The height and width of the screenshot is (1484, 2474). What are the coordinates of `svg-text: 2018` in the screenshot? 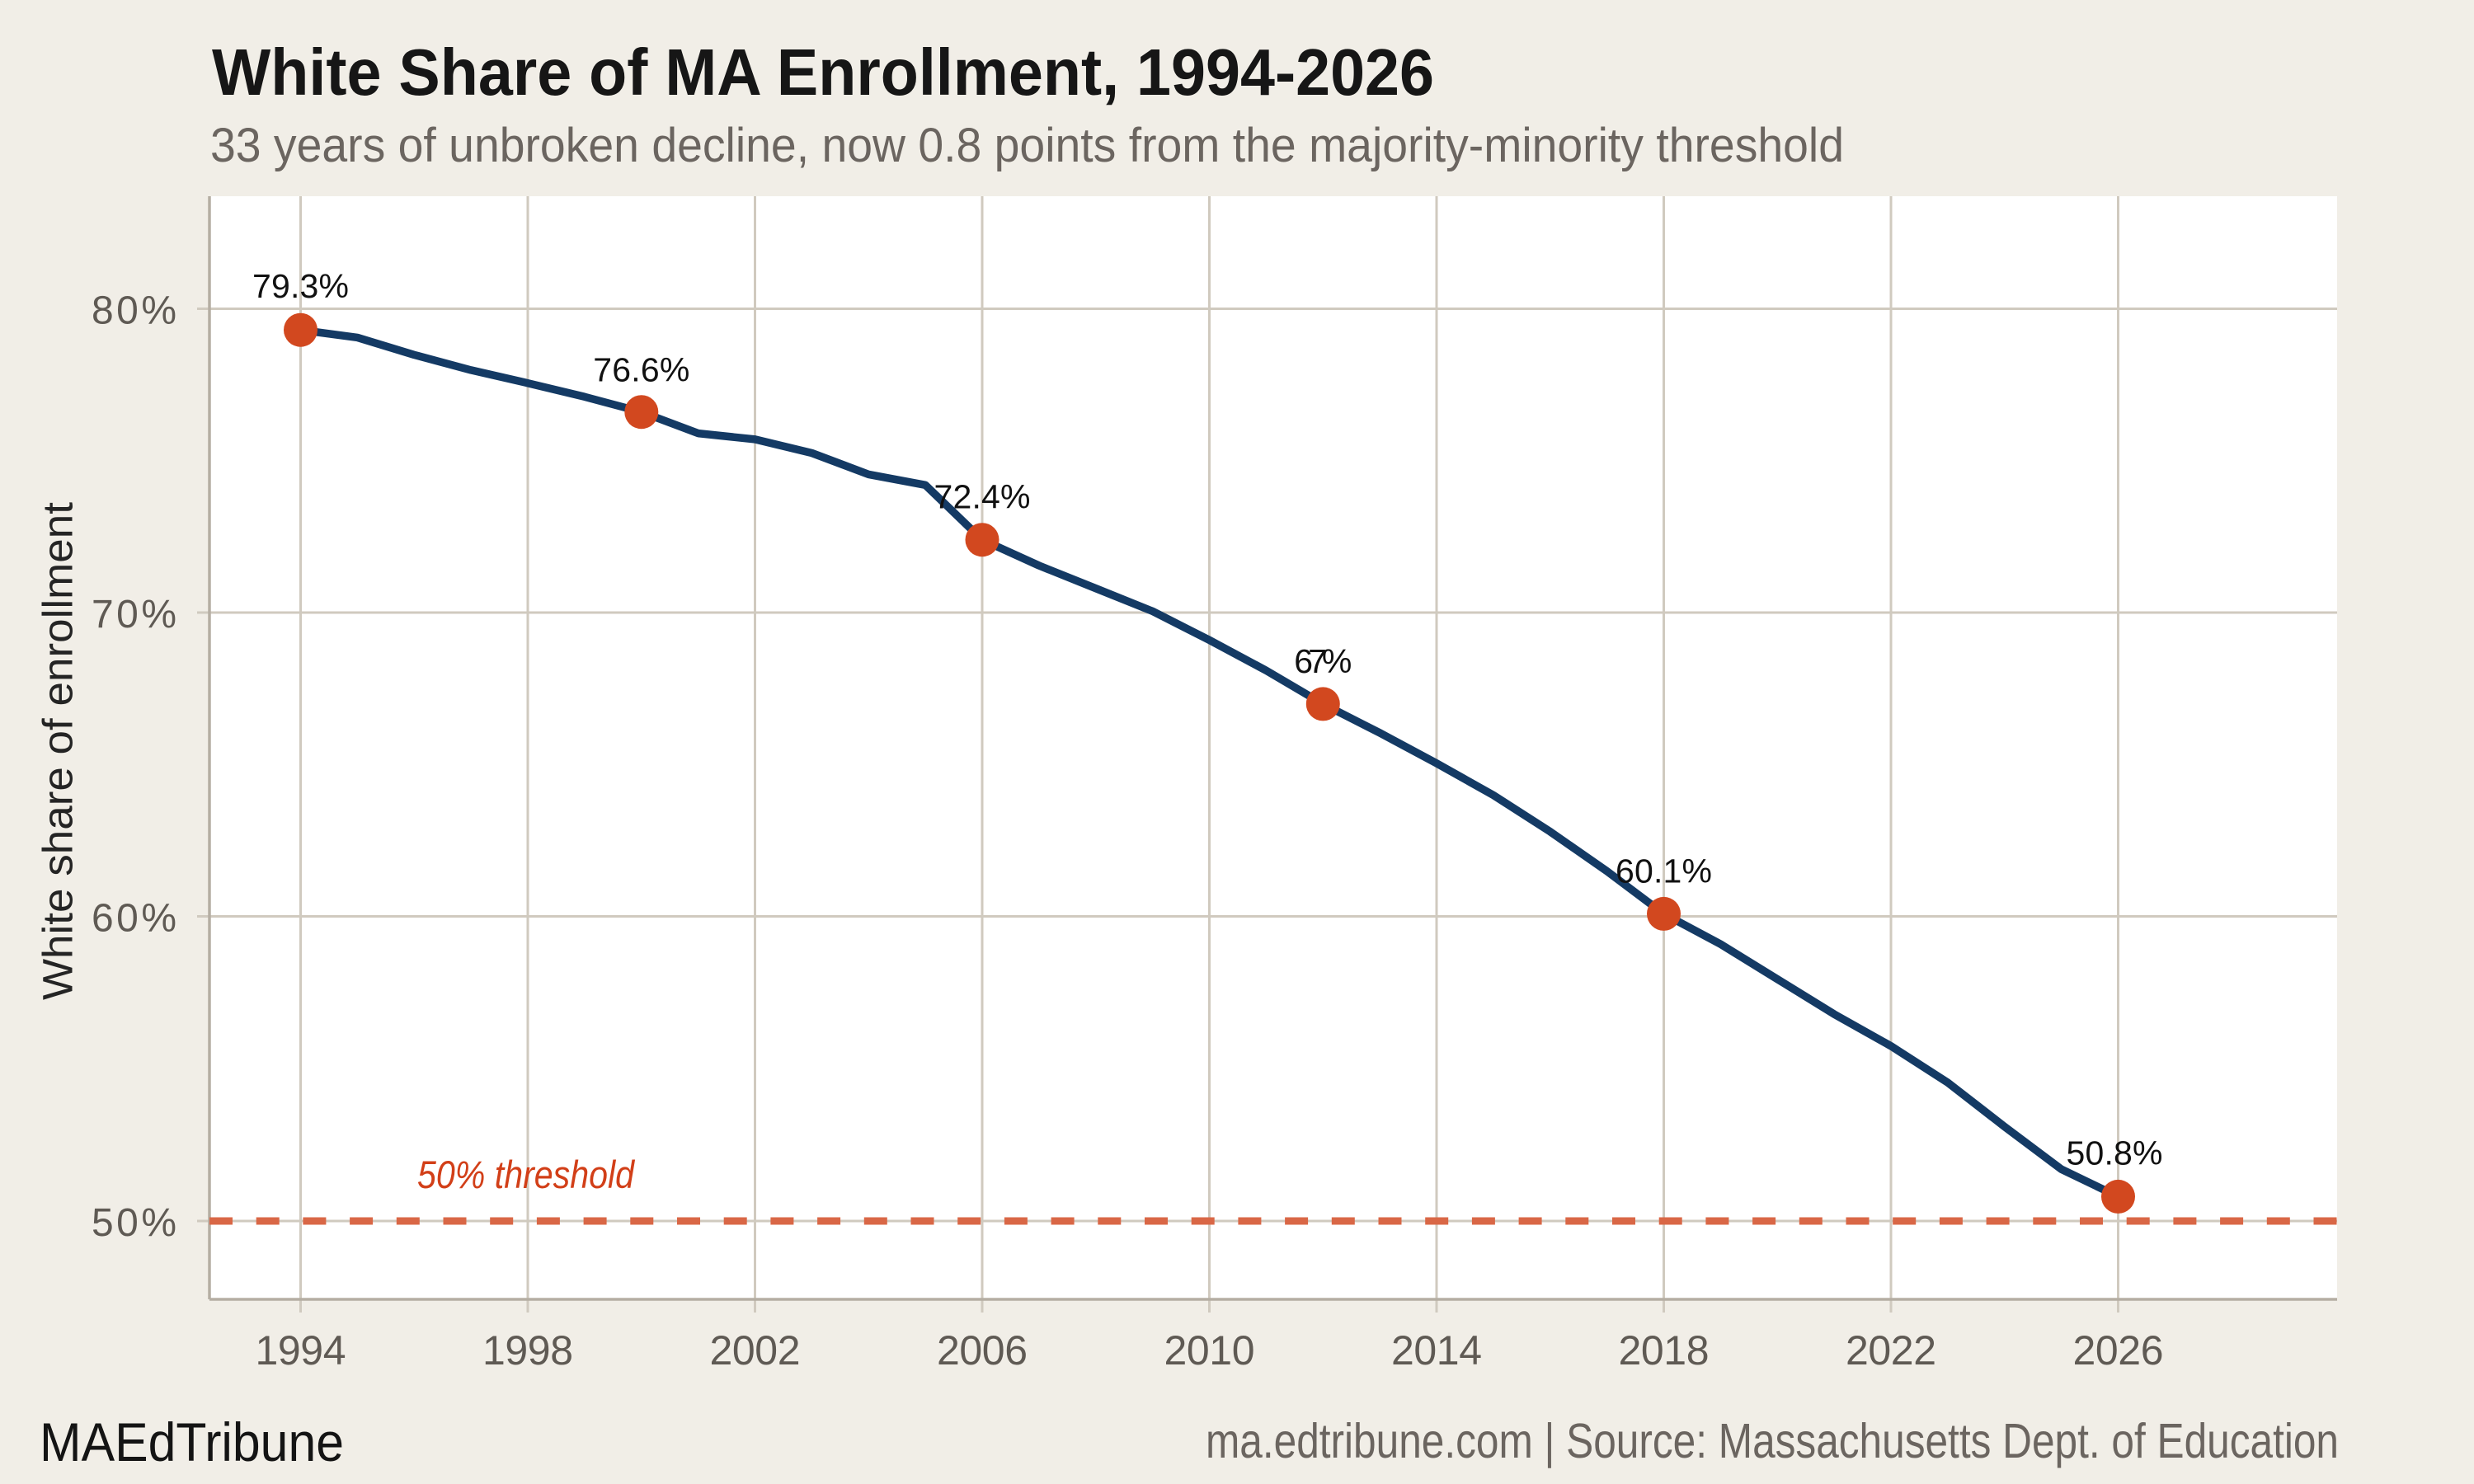 It's located at (1664, 1350).